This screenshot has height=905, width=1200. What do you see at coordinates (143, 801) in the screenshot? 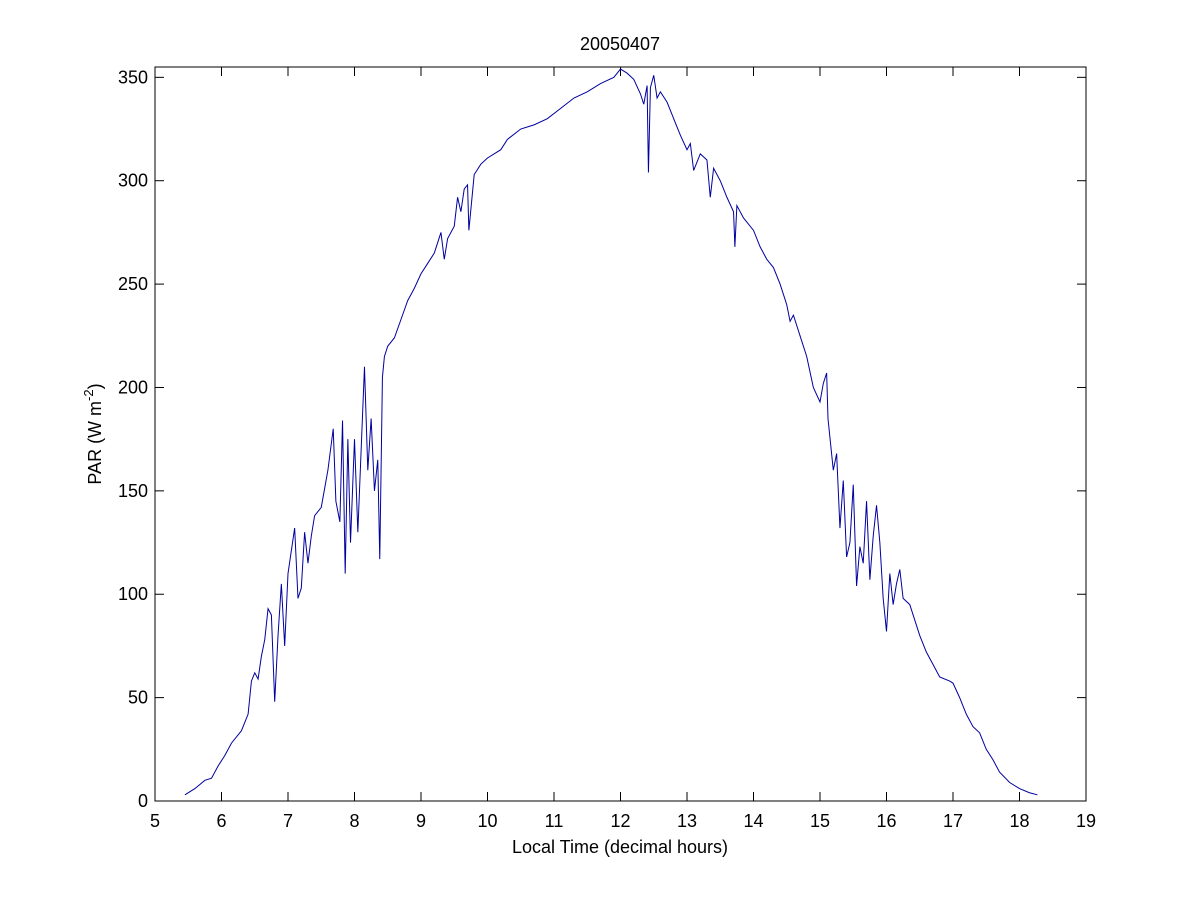
I see `y-tick-label: 0` at bounding box center [143, 801].